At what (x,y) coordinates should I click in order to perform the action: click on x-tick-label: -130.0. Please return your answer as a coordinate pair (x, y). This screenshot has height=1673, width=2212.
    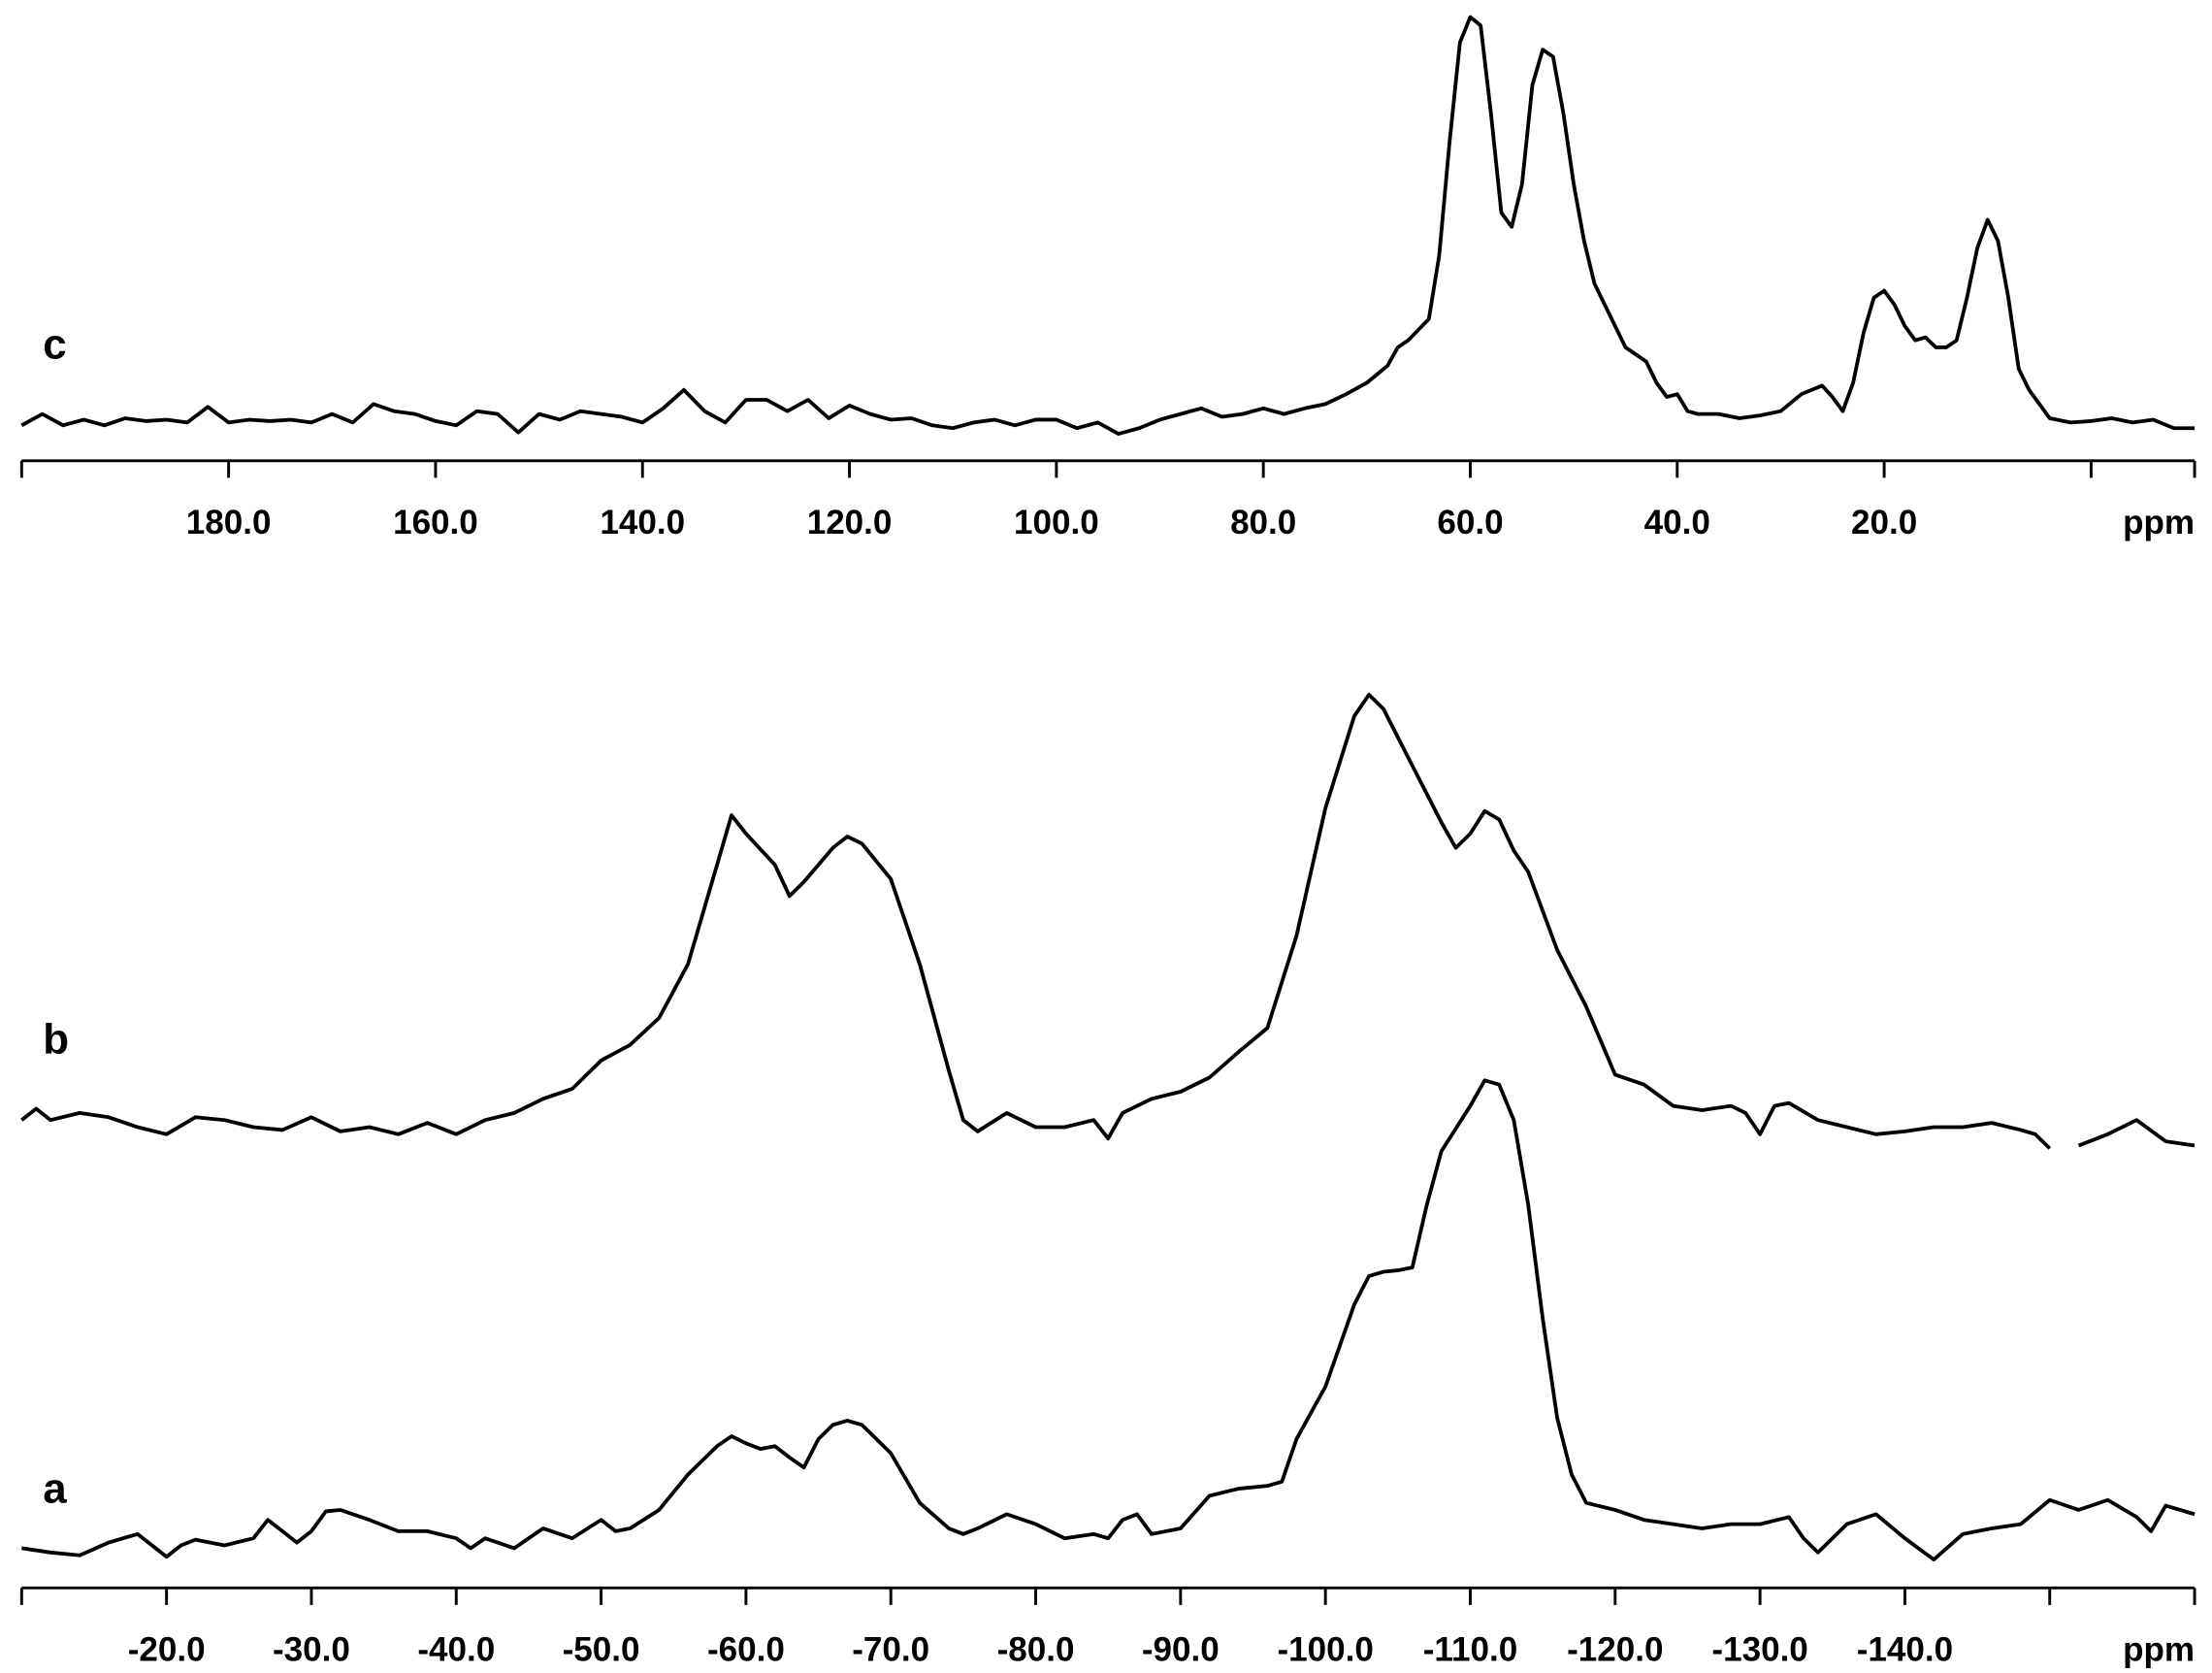
    Looking at the image, I should click on (1759, 1649).